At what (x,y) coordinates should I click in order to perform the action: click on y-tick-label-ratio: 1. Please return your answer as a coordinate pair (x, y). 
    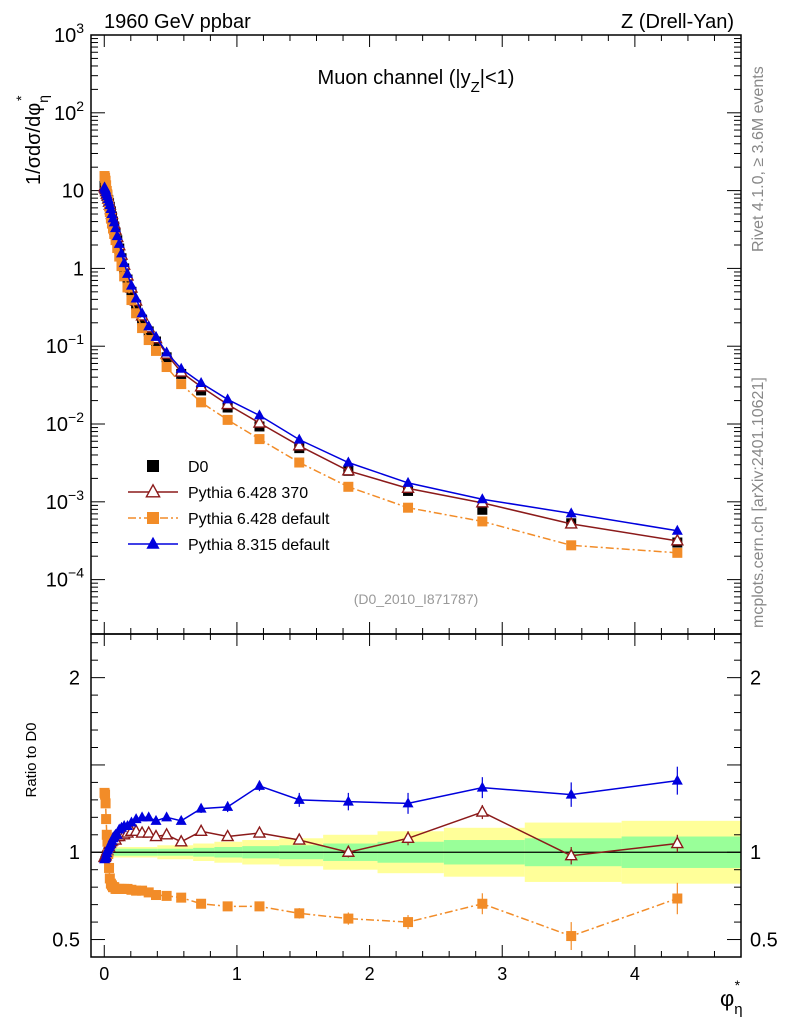
    Looking at the image, I should click on (74, 853).